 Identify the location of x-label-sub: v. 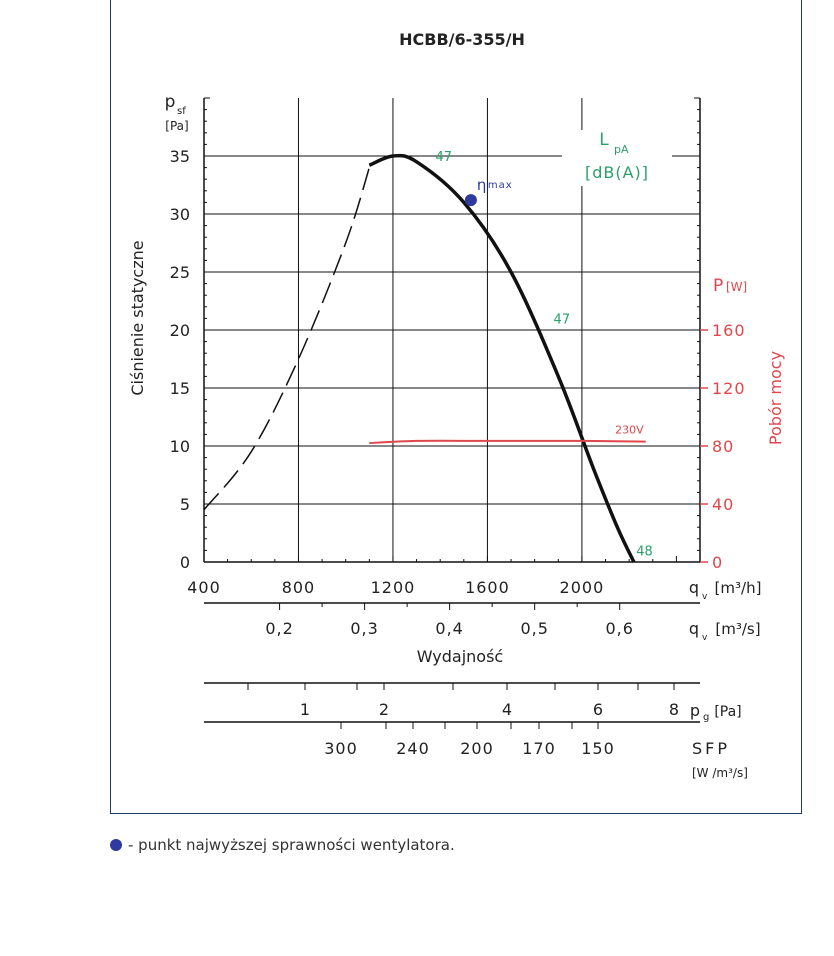
(705, 597).